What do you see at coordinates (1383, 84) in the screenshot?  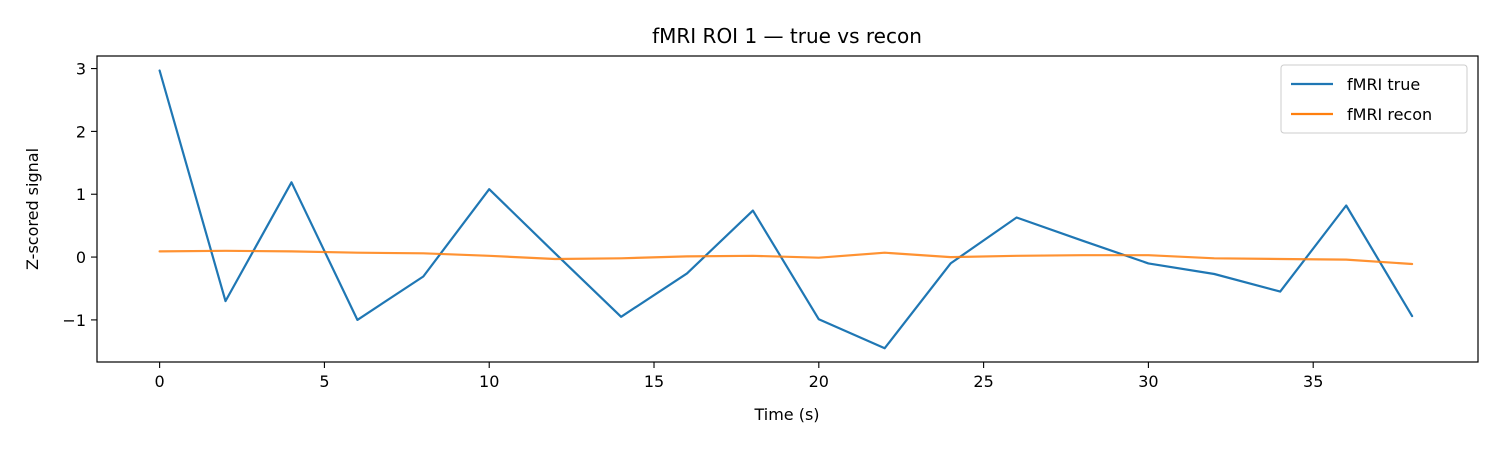 I see `legend-label-fmri-true: fMRI true` at bounding box center [1383, 84].